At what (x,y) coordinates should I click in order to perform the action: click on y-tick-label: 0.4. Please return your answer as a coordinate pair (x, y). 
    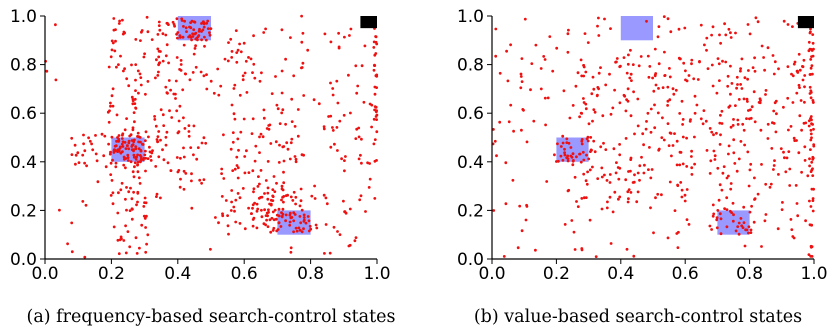
    Looking at the image, I should click on (23, 163).